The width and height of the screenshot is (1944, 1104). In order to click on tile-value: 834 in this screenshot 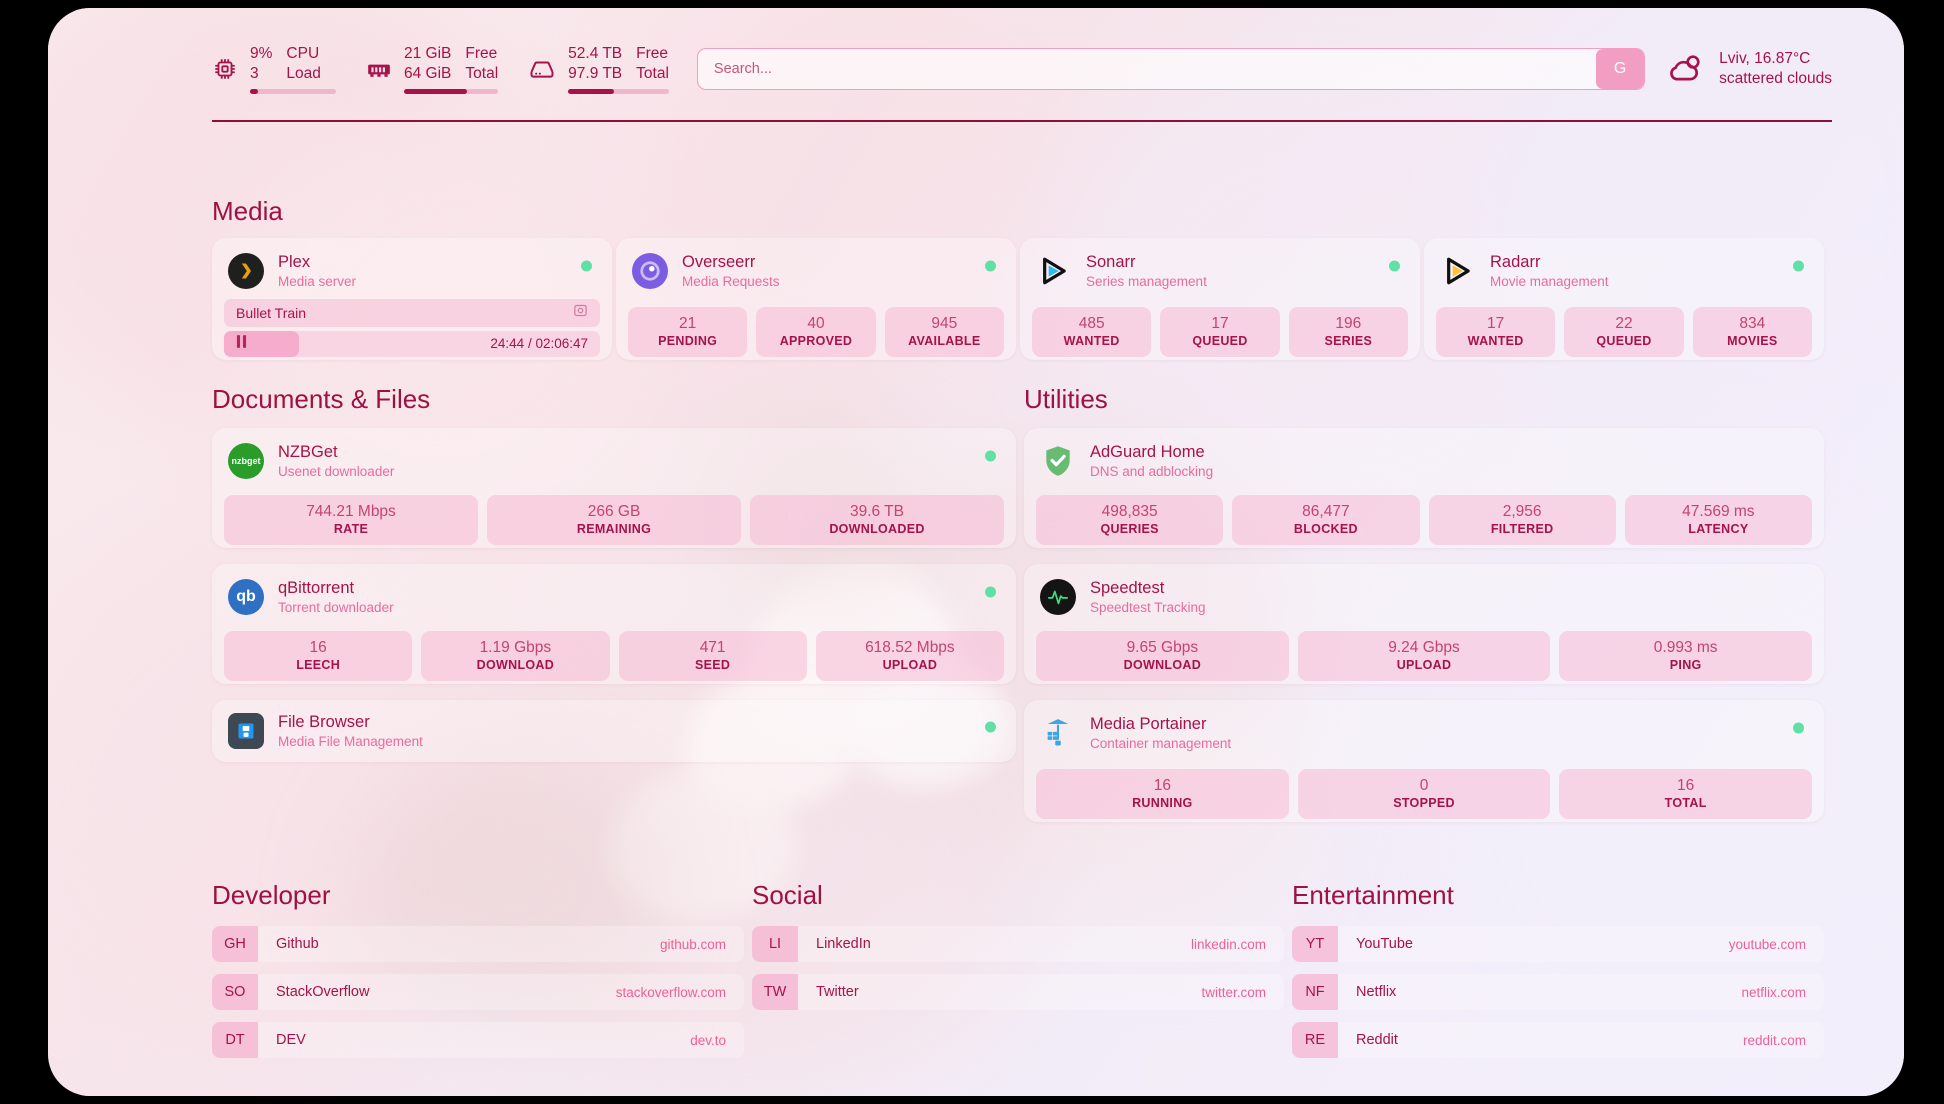, I will do `click(1752, 323)`.